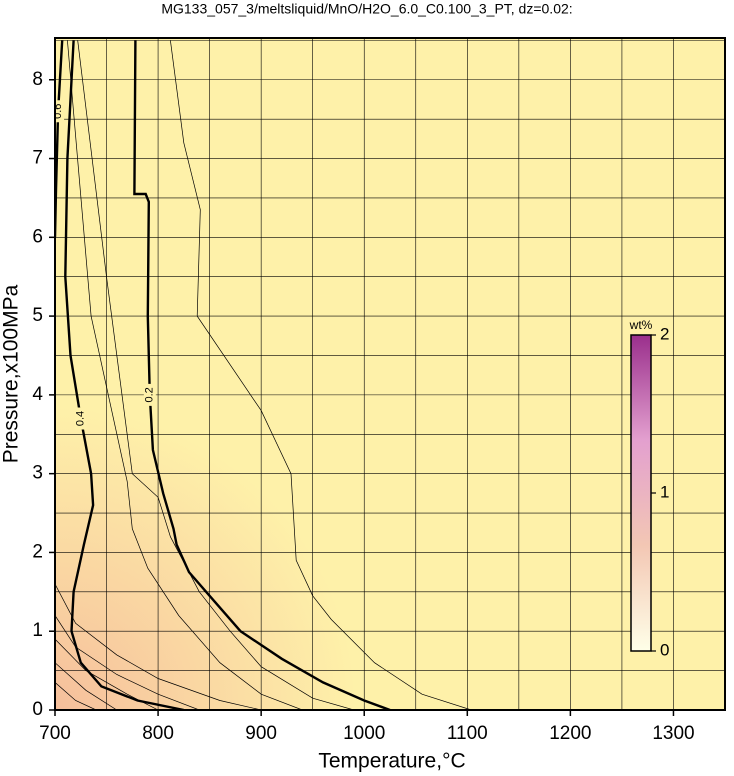  I want to click on y-tick-label: 6, so click(37, 236).